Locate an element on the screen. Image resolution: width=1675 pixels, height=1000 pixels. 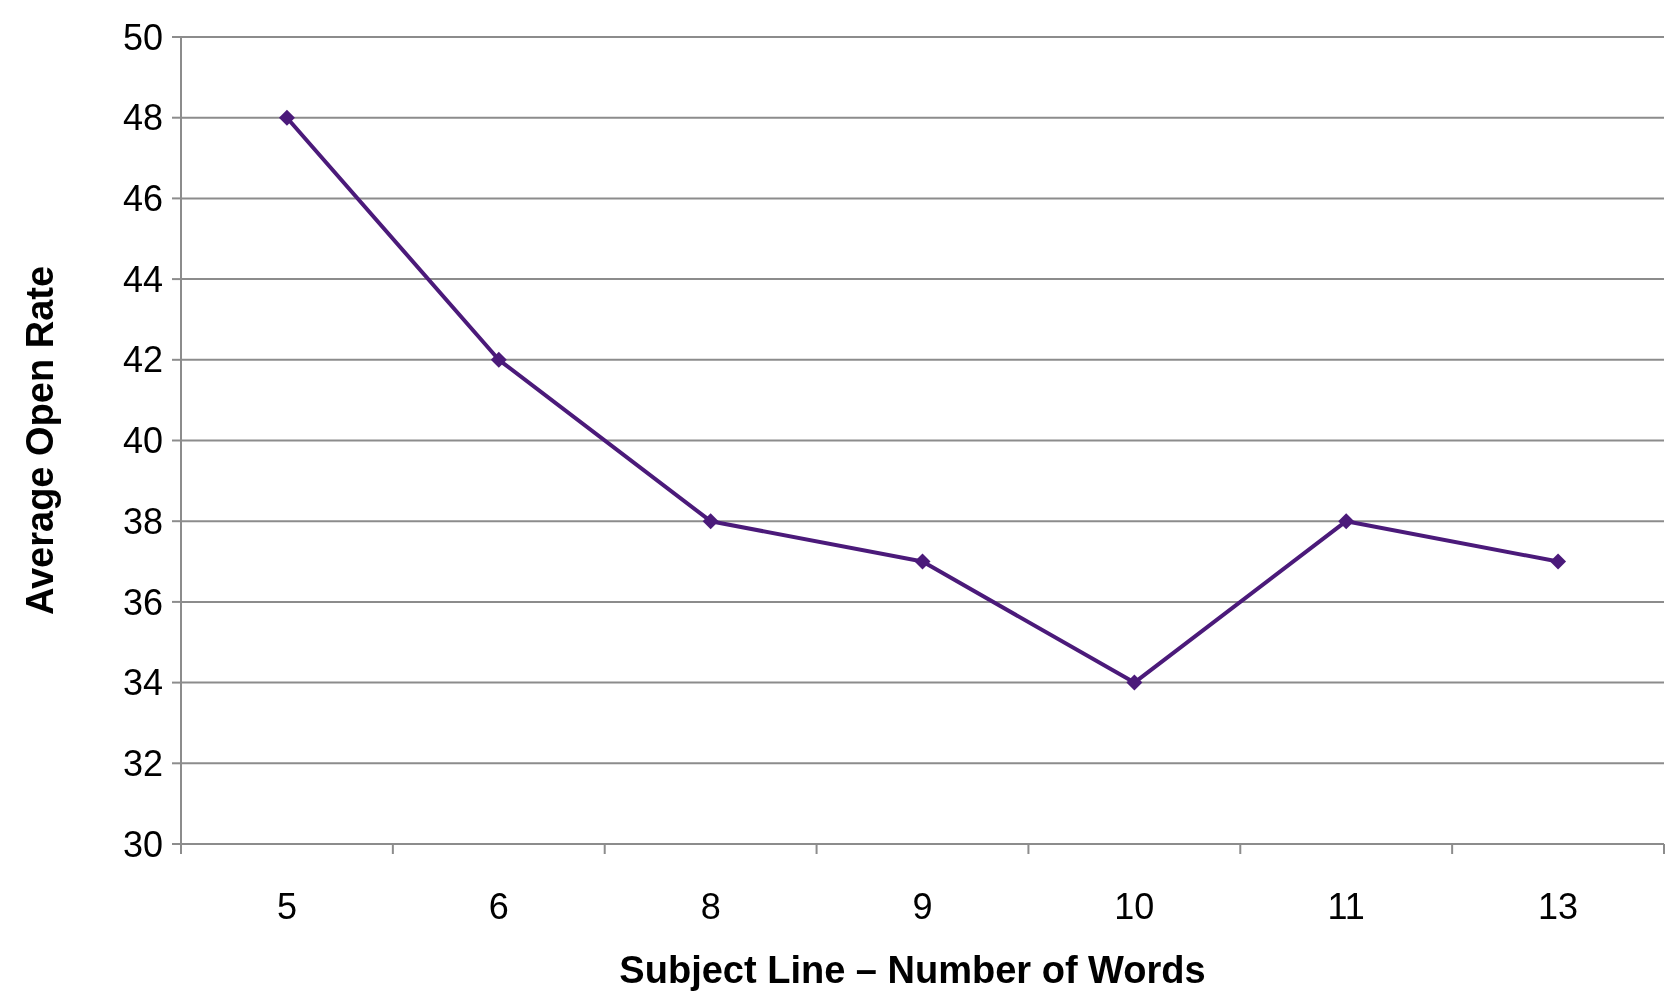
y-tick-label: 40 is located at coordinates (142, 441).